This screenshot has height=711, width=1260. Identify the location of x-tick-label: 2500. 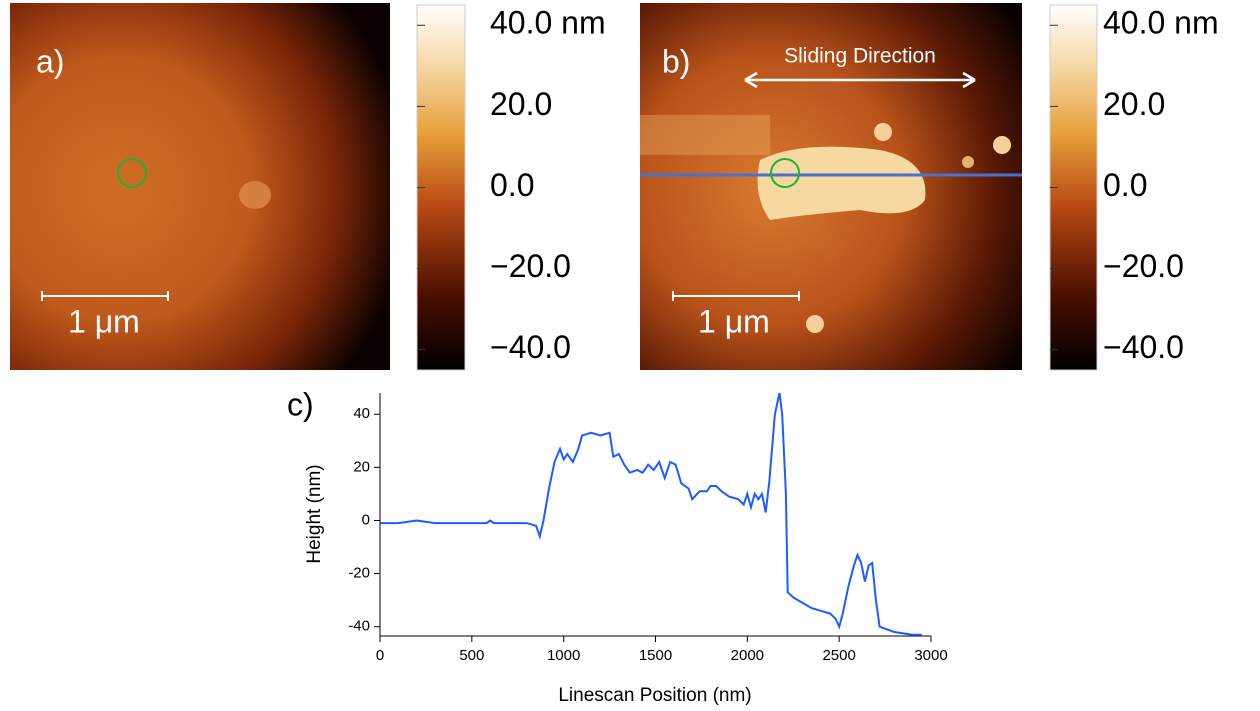
(838, 655).